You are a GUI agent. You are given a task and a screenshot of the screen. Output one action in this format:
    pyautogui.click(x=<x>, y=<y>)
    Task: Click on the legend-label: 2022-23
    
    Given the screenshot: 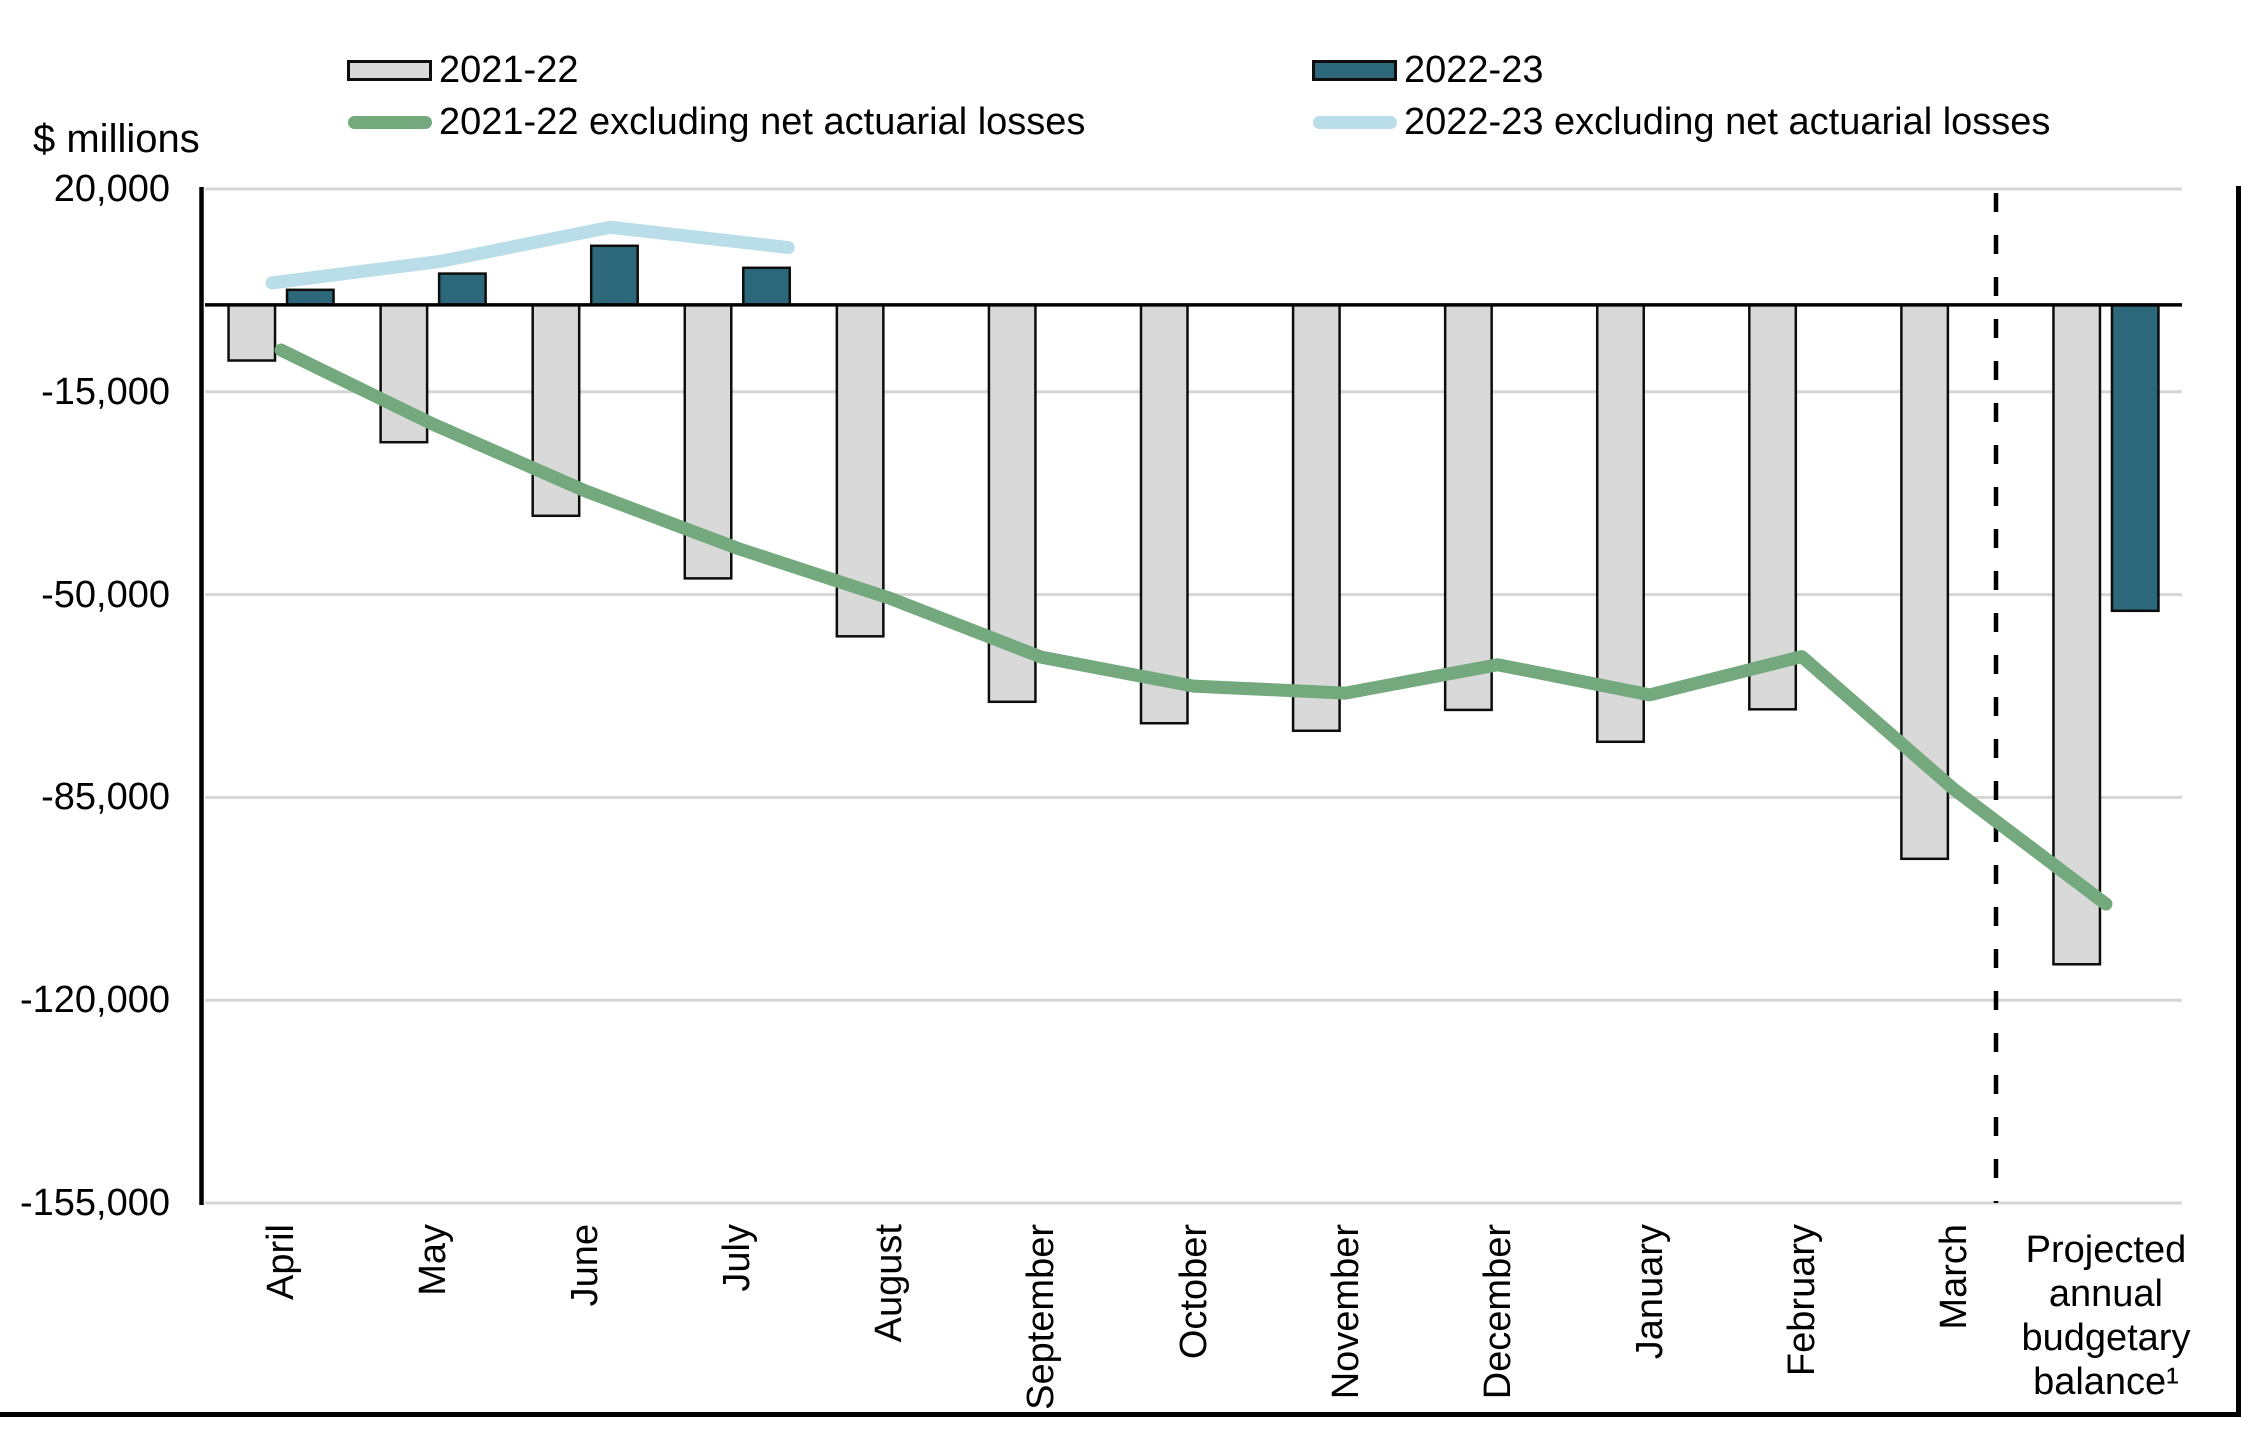 What is the action you would take?
    pyautogui.click(x=1474, y=70)
    